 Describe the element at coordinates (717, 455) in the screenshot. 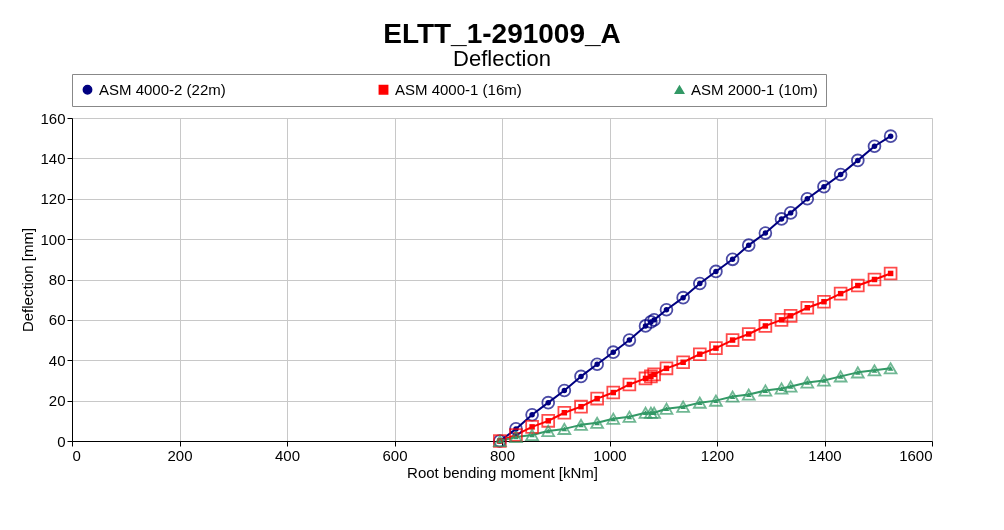

I see `x-tick-label: 1200` at that location.